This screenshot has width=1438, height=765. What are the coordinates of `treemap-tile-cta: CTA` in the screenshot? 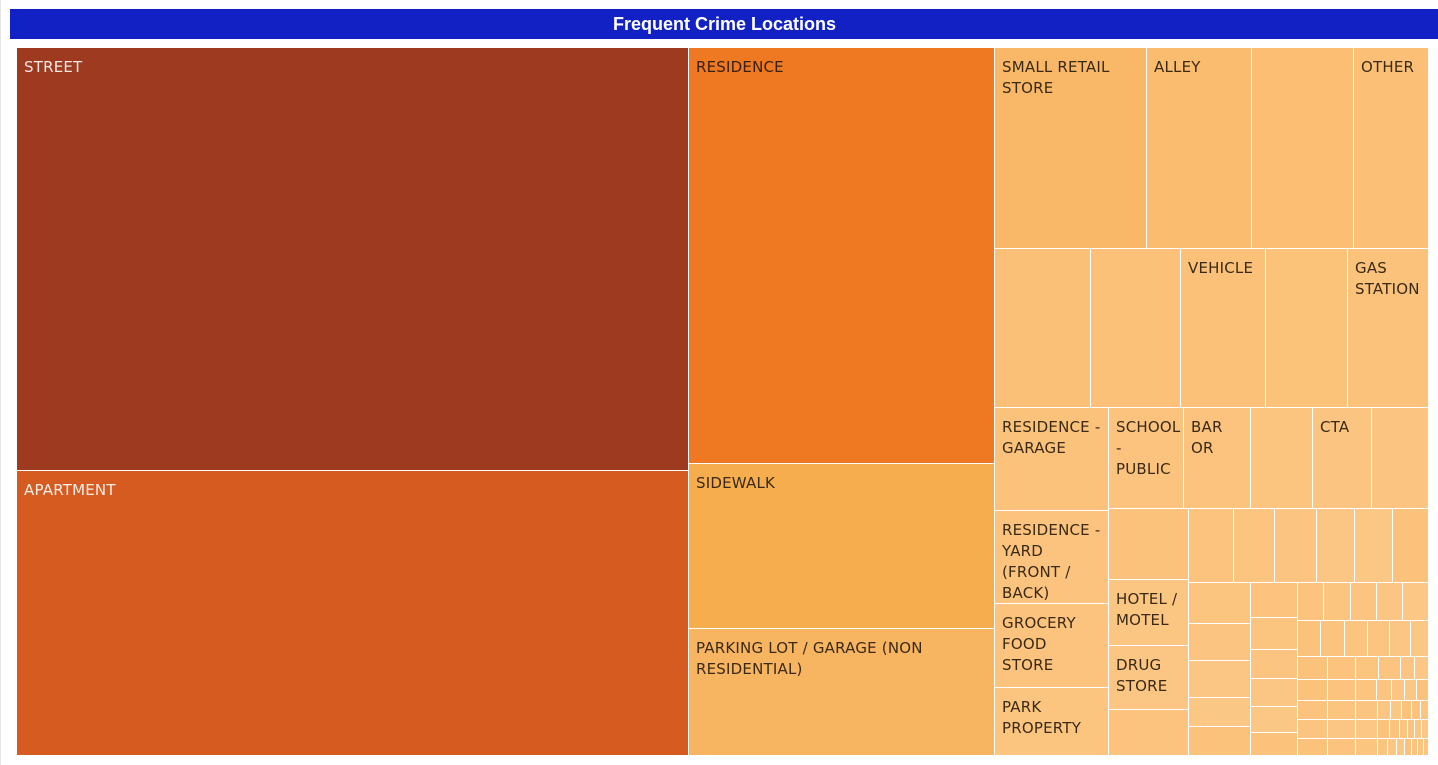 It's located at (1342, 458).